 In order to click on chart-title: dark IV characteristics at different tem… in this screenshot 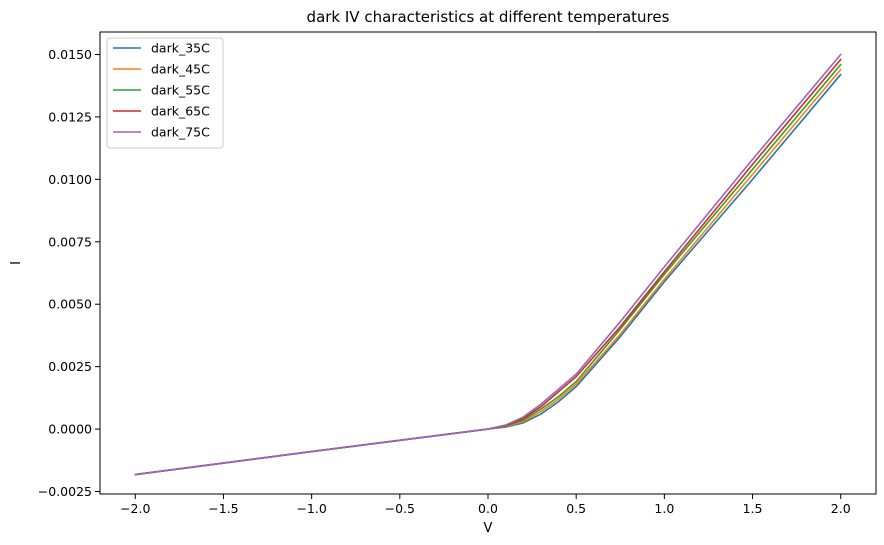, I will do `click(488, 17)`.